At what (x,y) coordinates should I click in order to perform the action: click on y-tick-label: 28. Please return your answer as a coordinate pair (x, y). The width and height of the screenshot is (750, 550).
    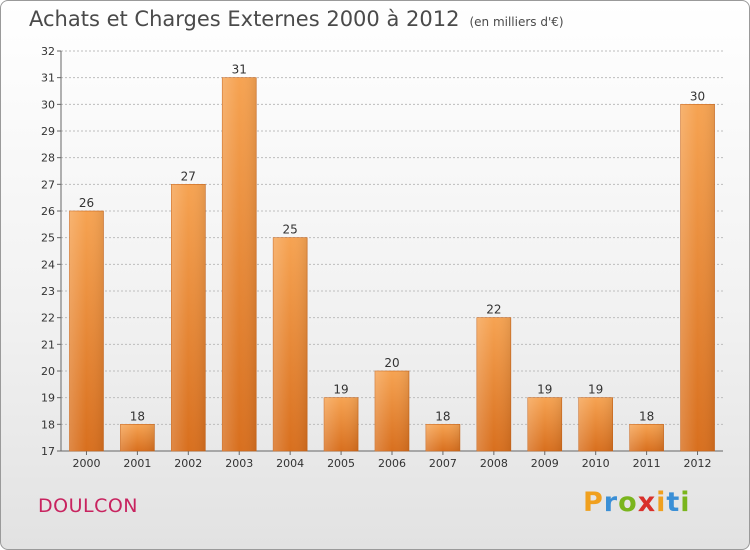
    Looking at the image, I should click on (48, 158).